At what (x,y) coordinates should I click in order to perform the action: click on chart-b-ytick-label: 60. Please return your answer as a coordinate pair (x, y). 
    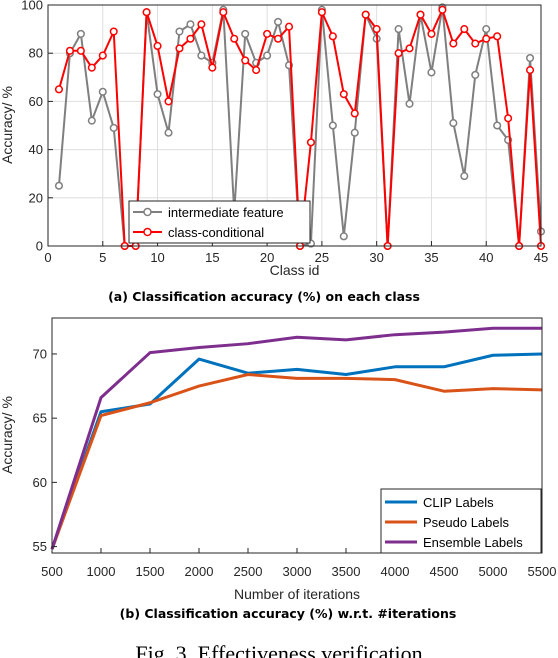
    Looking at the image, I should click on (40, 482).